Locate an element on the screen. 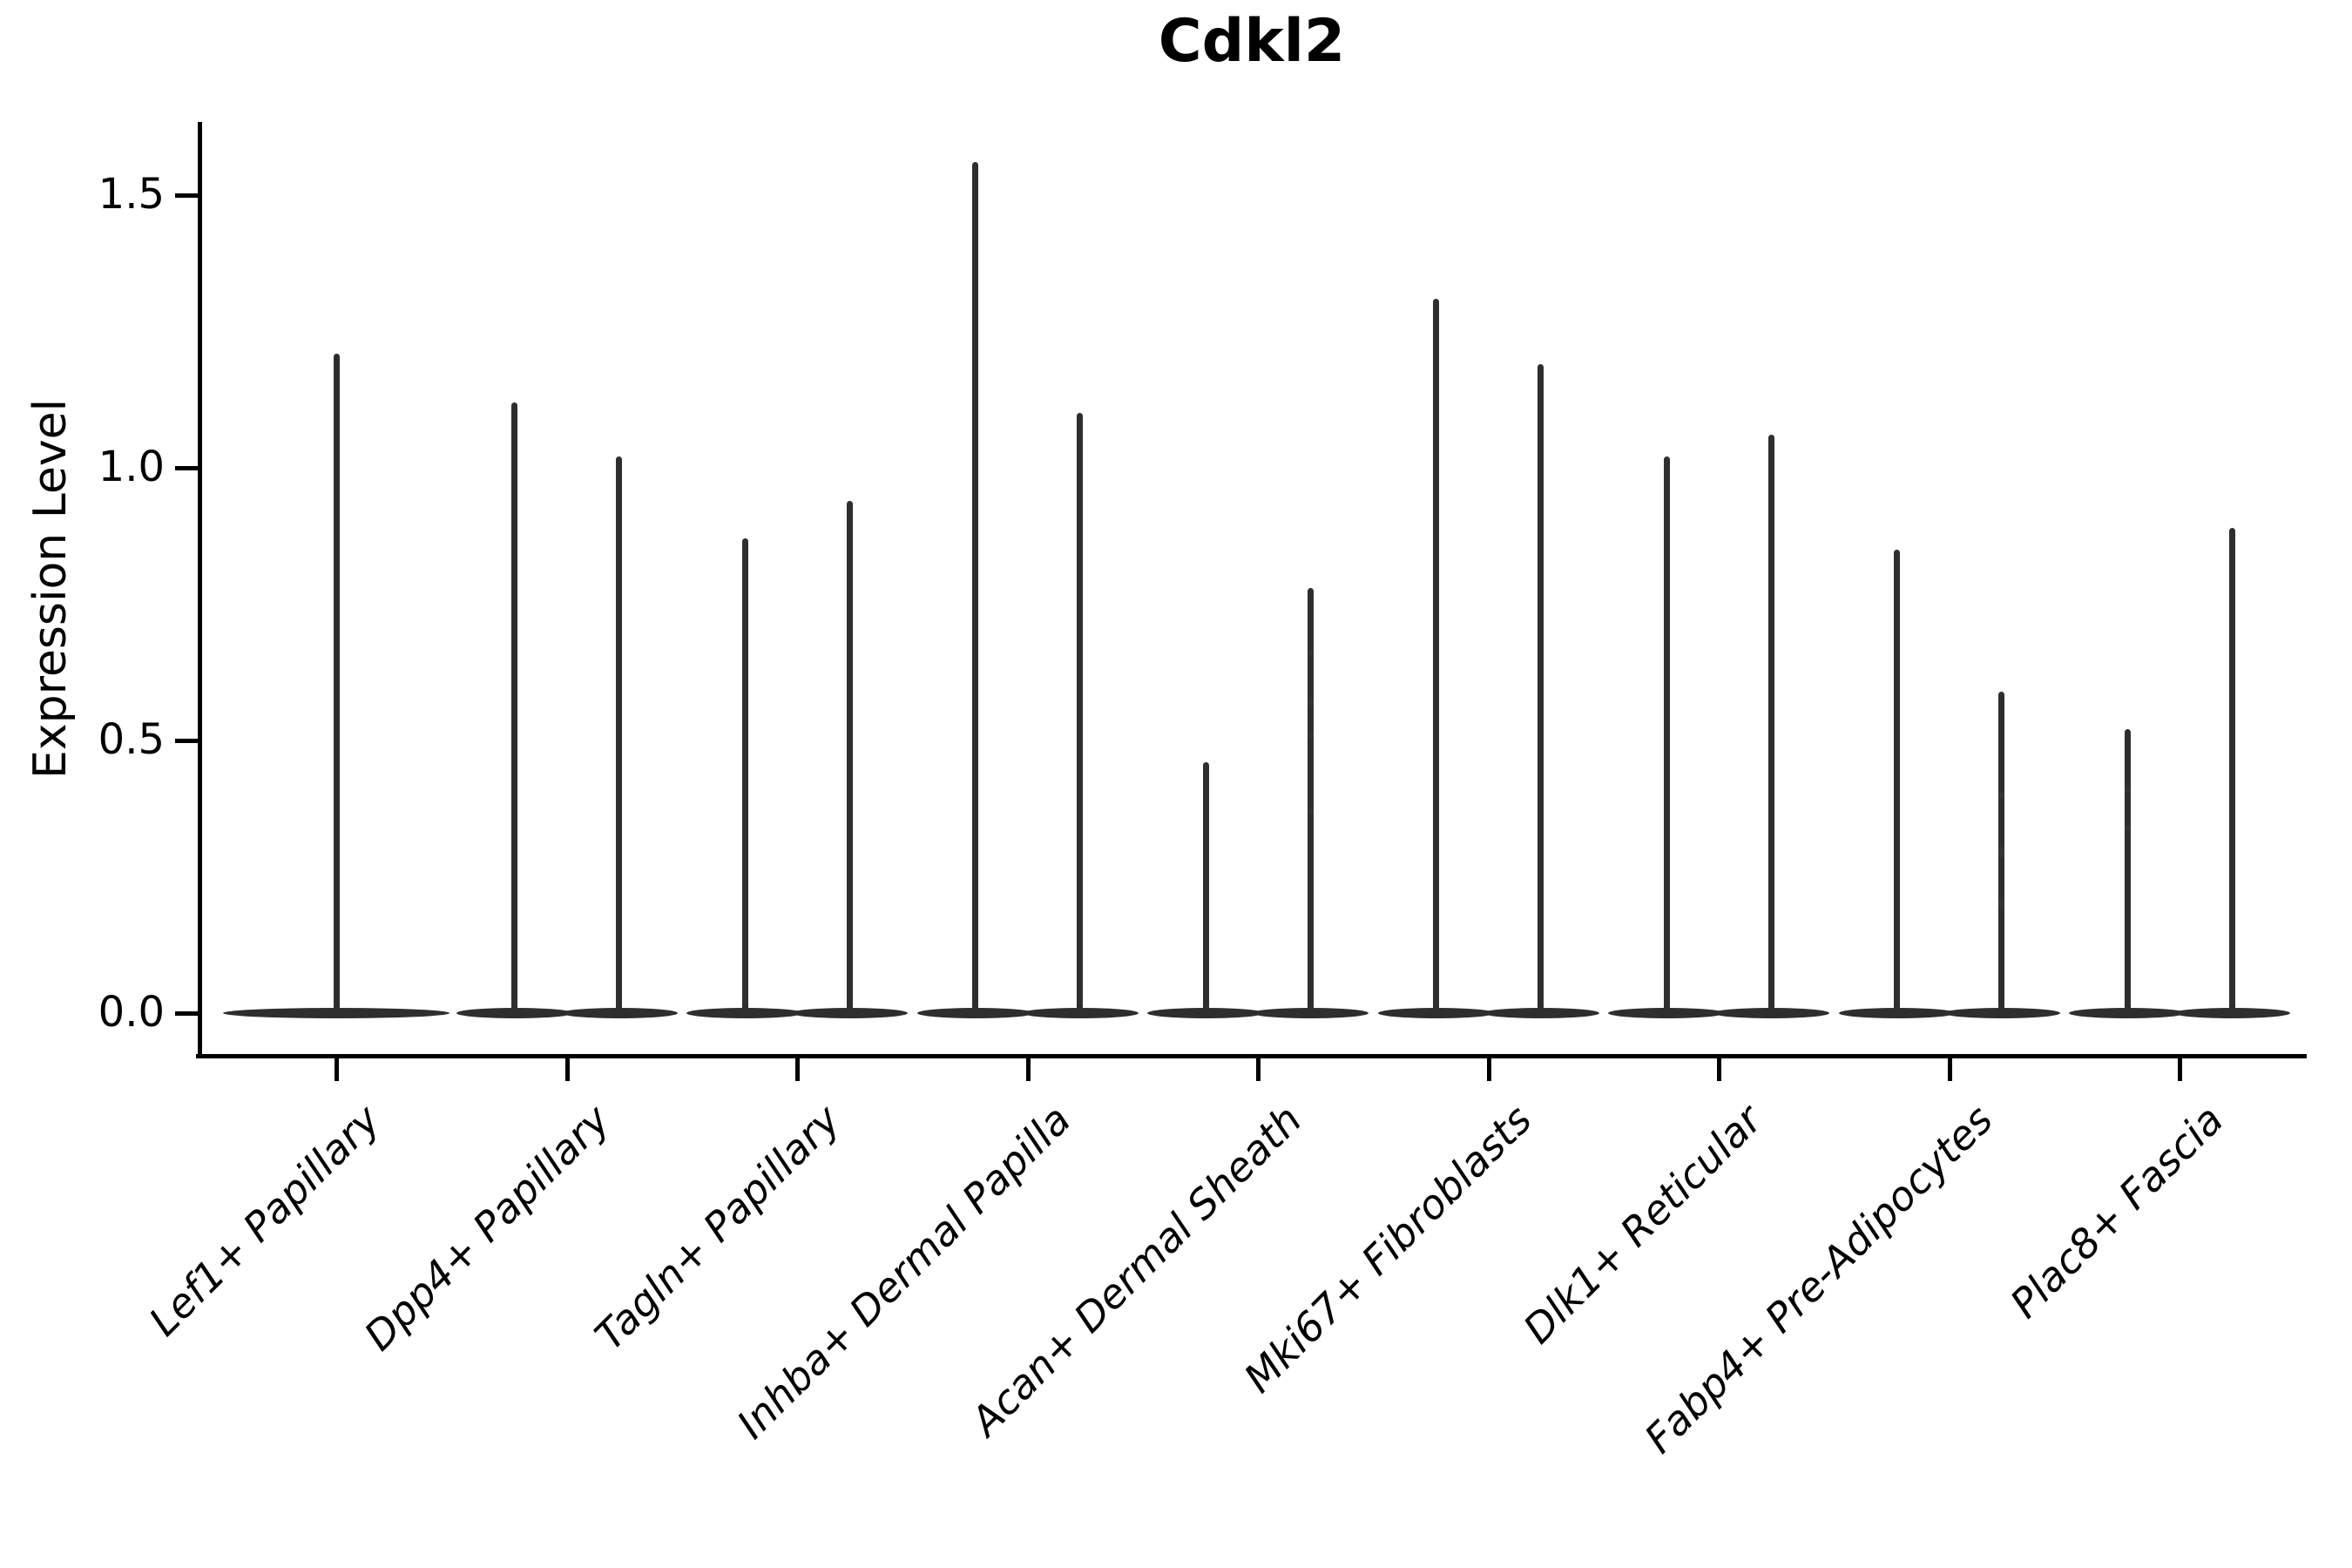  y-tick-label: 0.5 is located at coordinates (131, 739).